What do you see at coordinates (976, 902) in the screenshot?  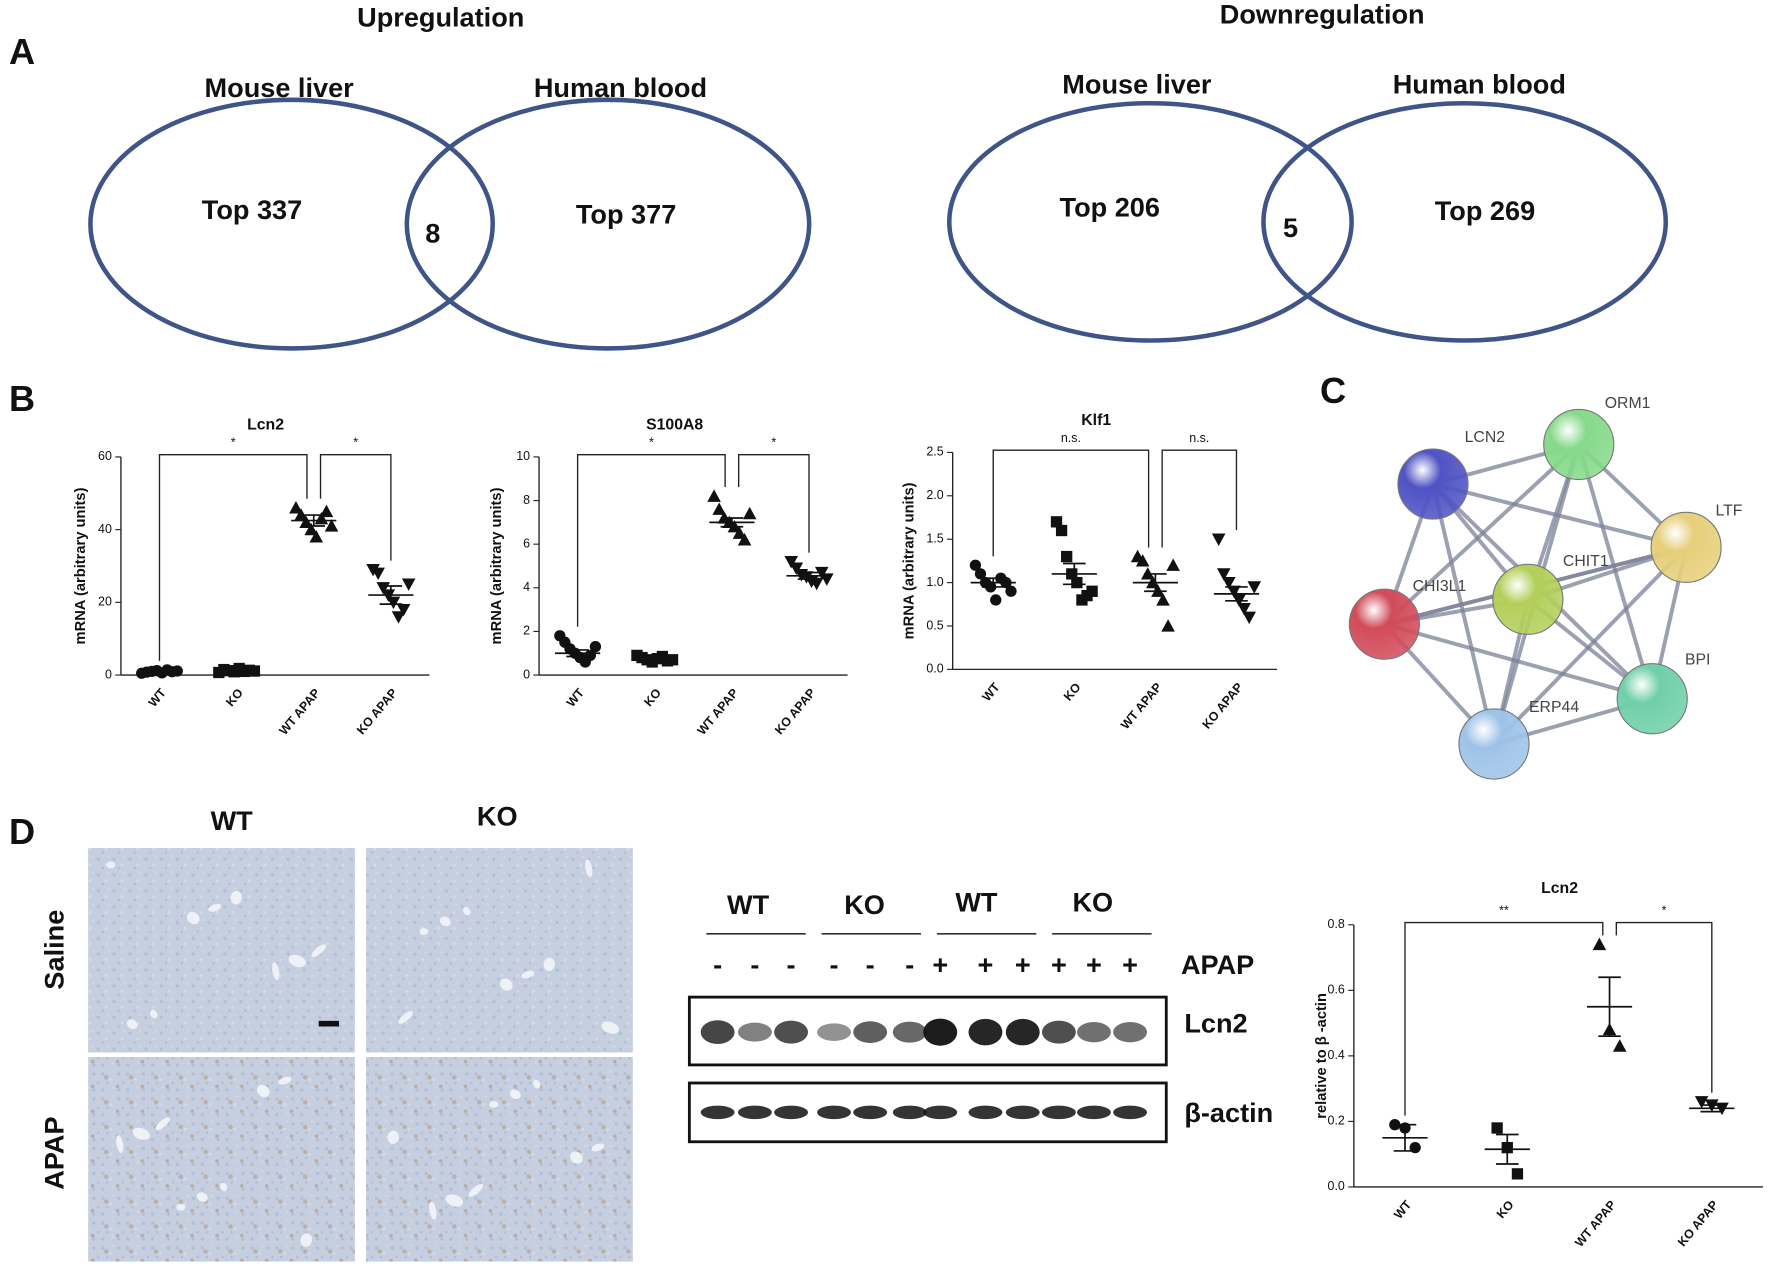 I see `group-label: WT` at bounding box center [976, 902].